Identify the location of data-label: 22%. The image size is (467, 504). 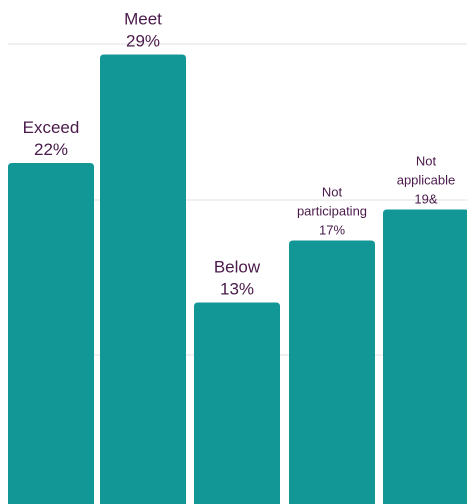
(51, 149).